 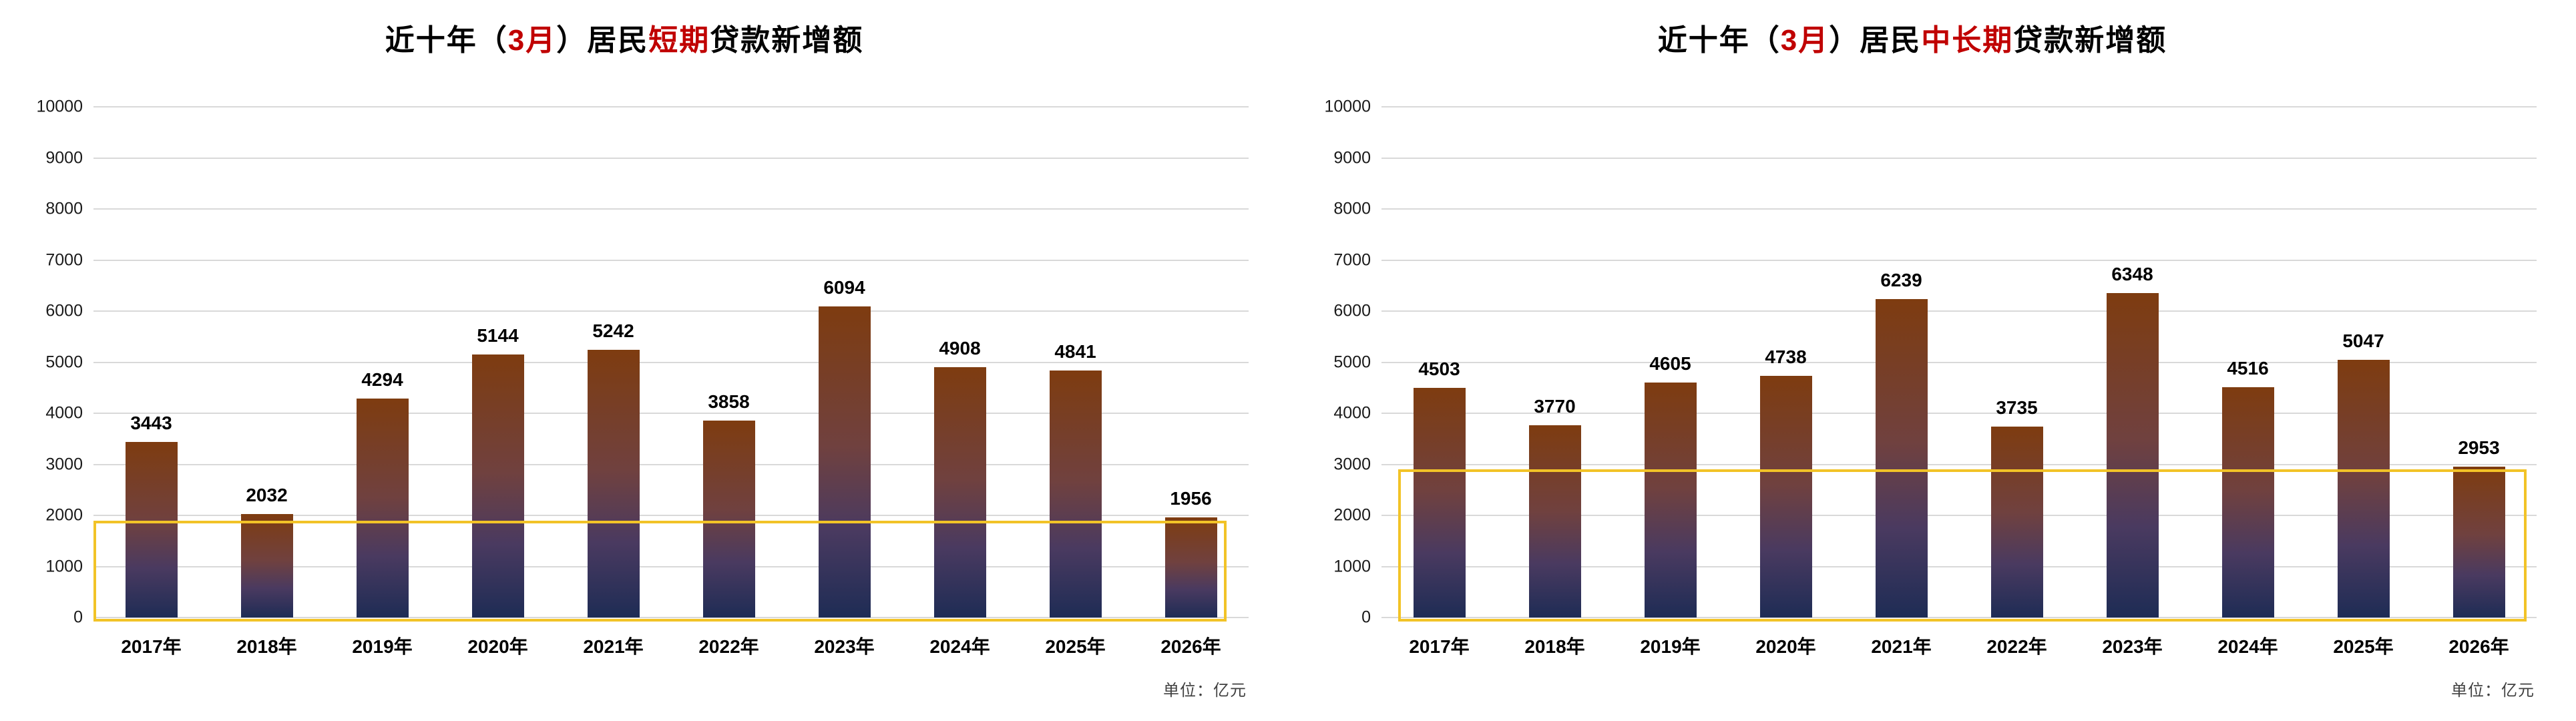 I want to click on bar-value-label: 6094, so click(x=844, y=287).